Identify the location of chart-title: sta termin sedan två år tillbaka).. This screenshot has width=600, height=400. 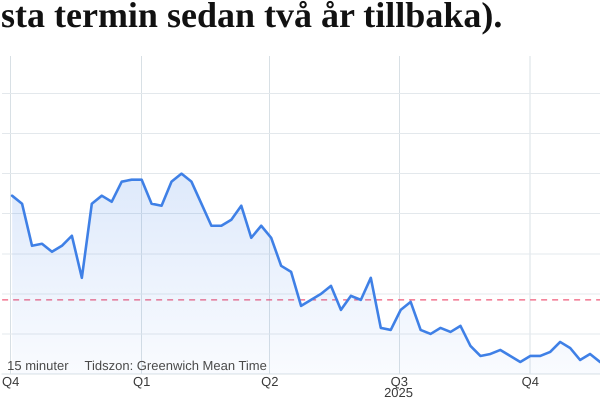
(251, 17).